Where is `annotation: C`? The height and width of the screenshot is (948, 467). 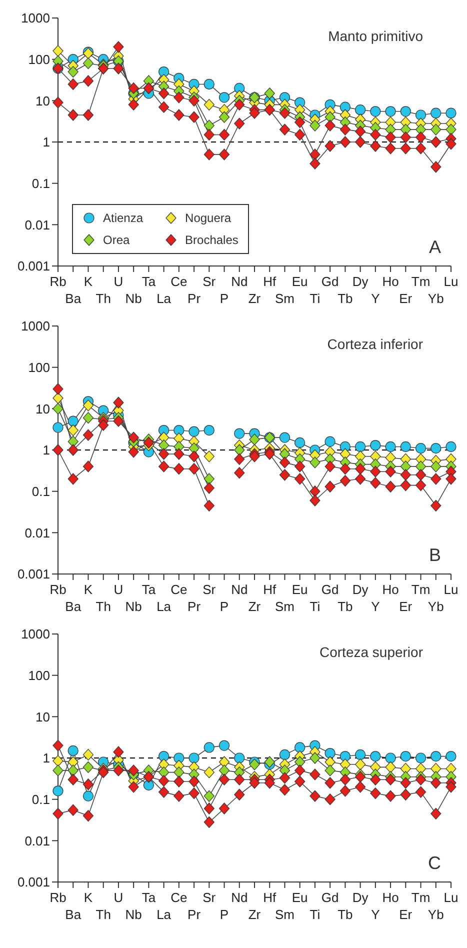
annotation: C is located at coordinates (434, 863).